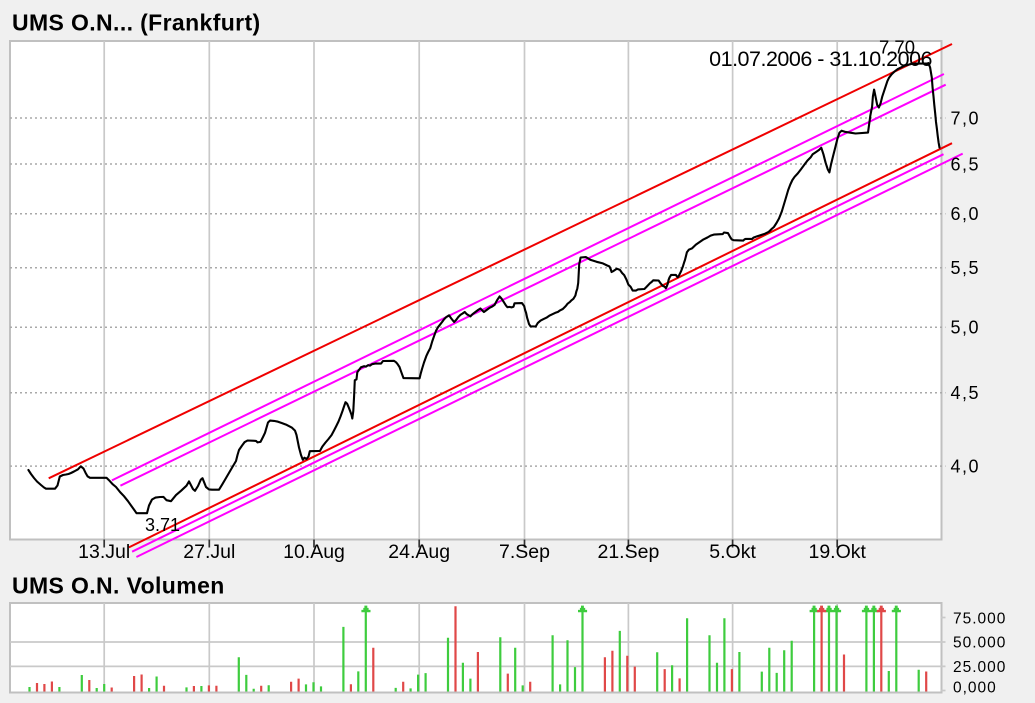  I want to click on svg-text: 24.Aug, so click(419, 552).